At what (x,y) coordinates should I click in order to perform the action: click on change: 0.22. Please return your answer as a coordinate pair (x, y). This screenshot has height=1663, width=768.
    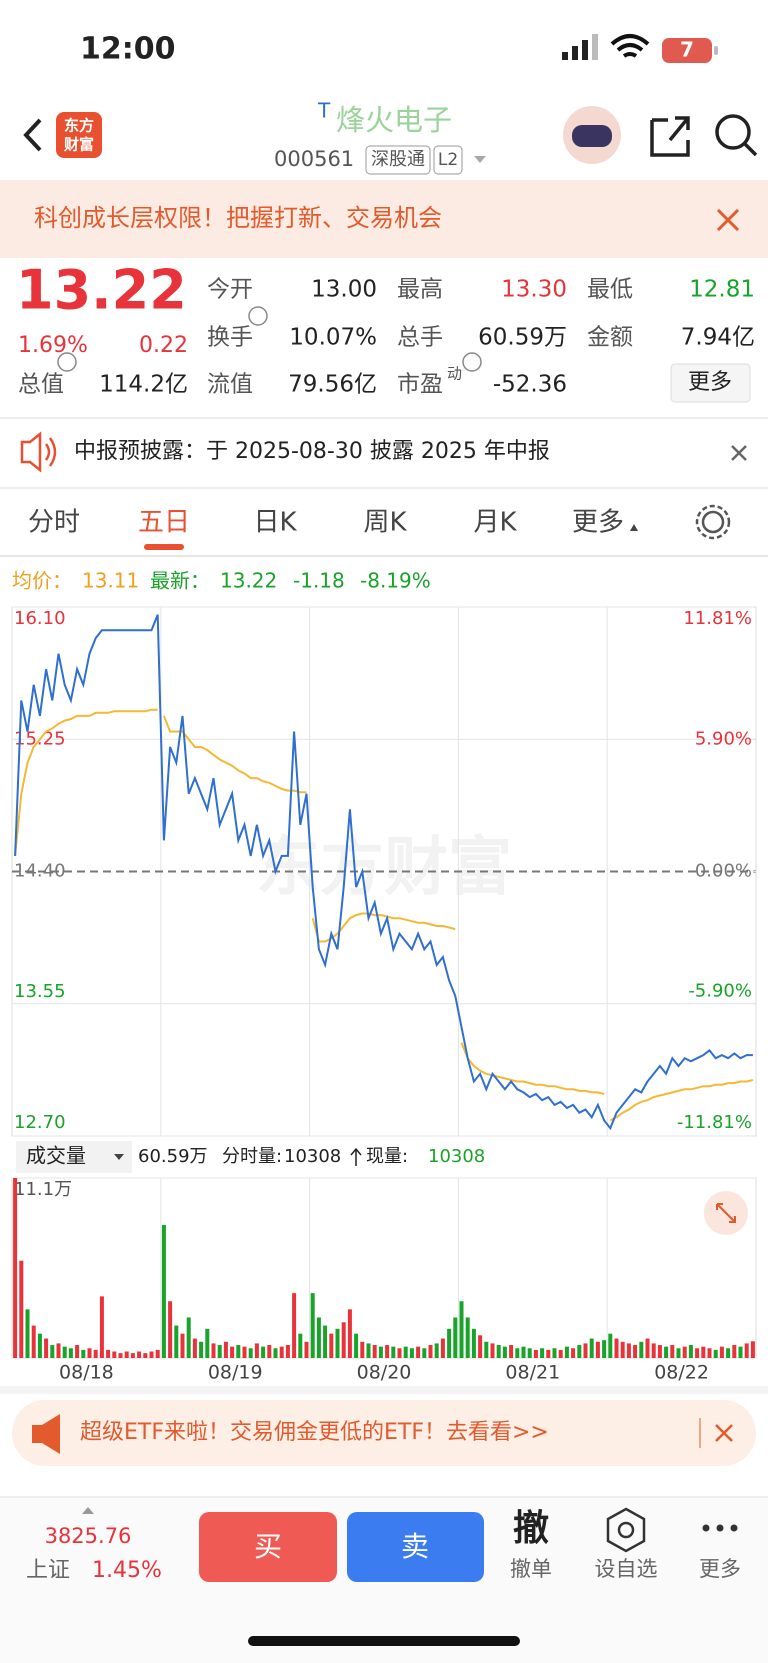
    Looking at the image, I should click on (163, 345).